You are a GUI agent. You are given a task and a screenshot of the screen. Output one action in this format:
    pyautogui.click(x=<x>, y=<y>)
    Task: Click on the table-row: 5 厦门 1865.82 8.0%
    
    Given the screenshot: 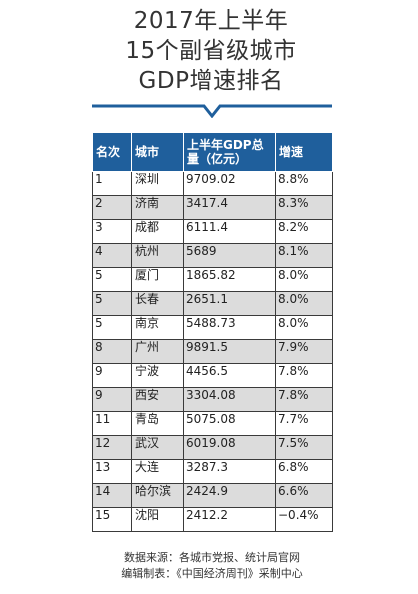 What is the action you would take?
    pyautogui.click(x=212, y=279)
    